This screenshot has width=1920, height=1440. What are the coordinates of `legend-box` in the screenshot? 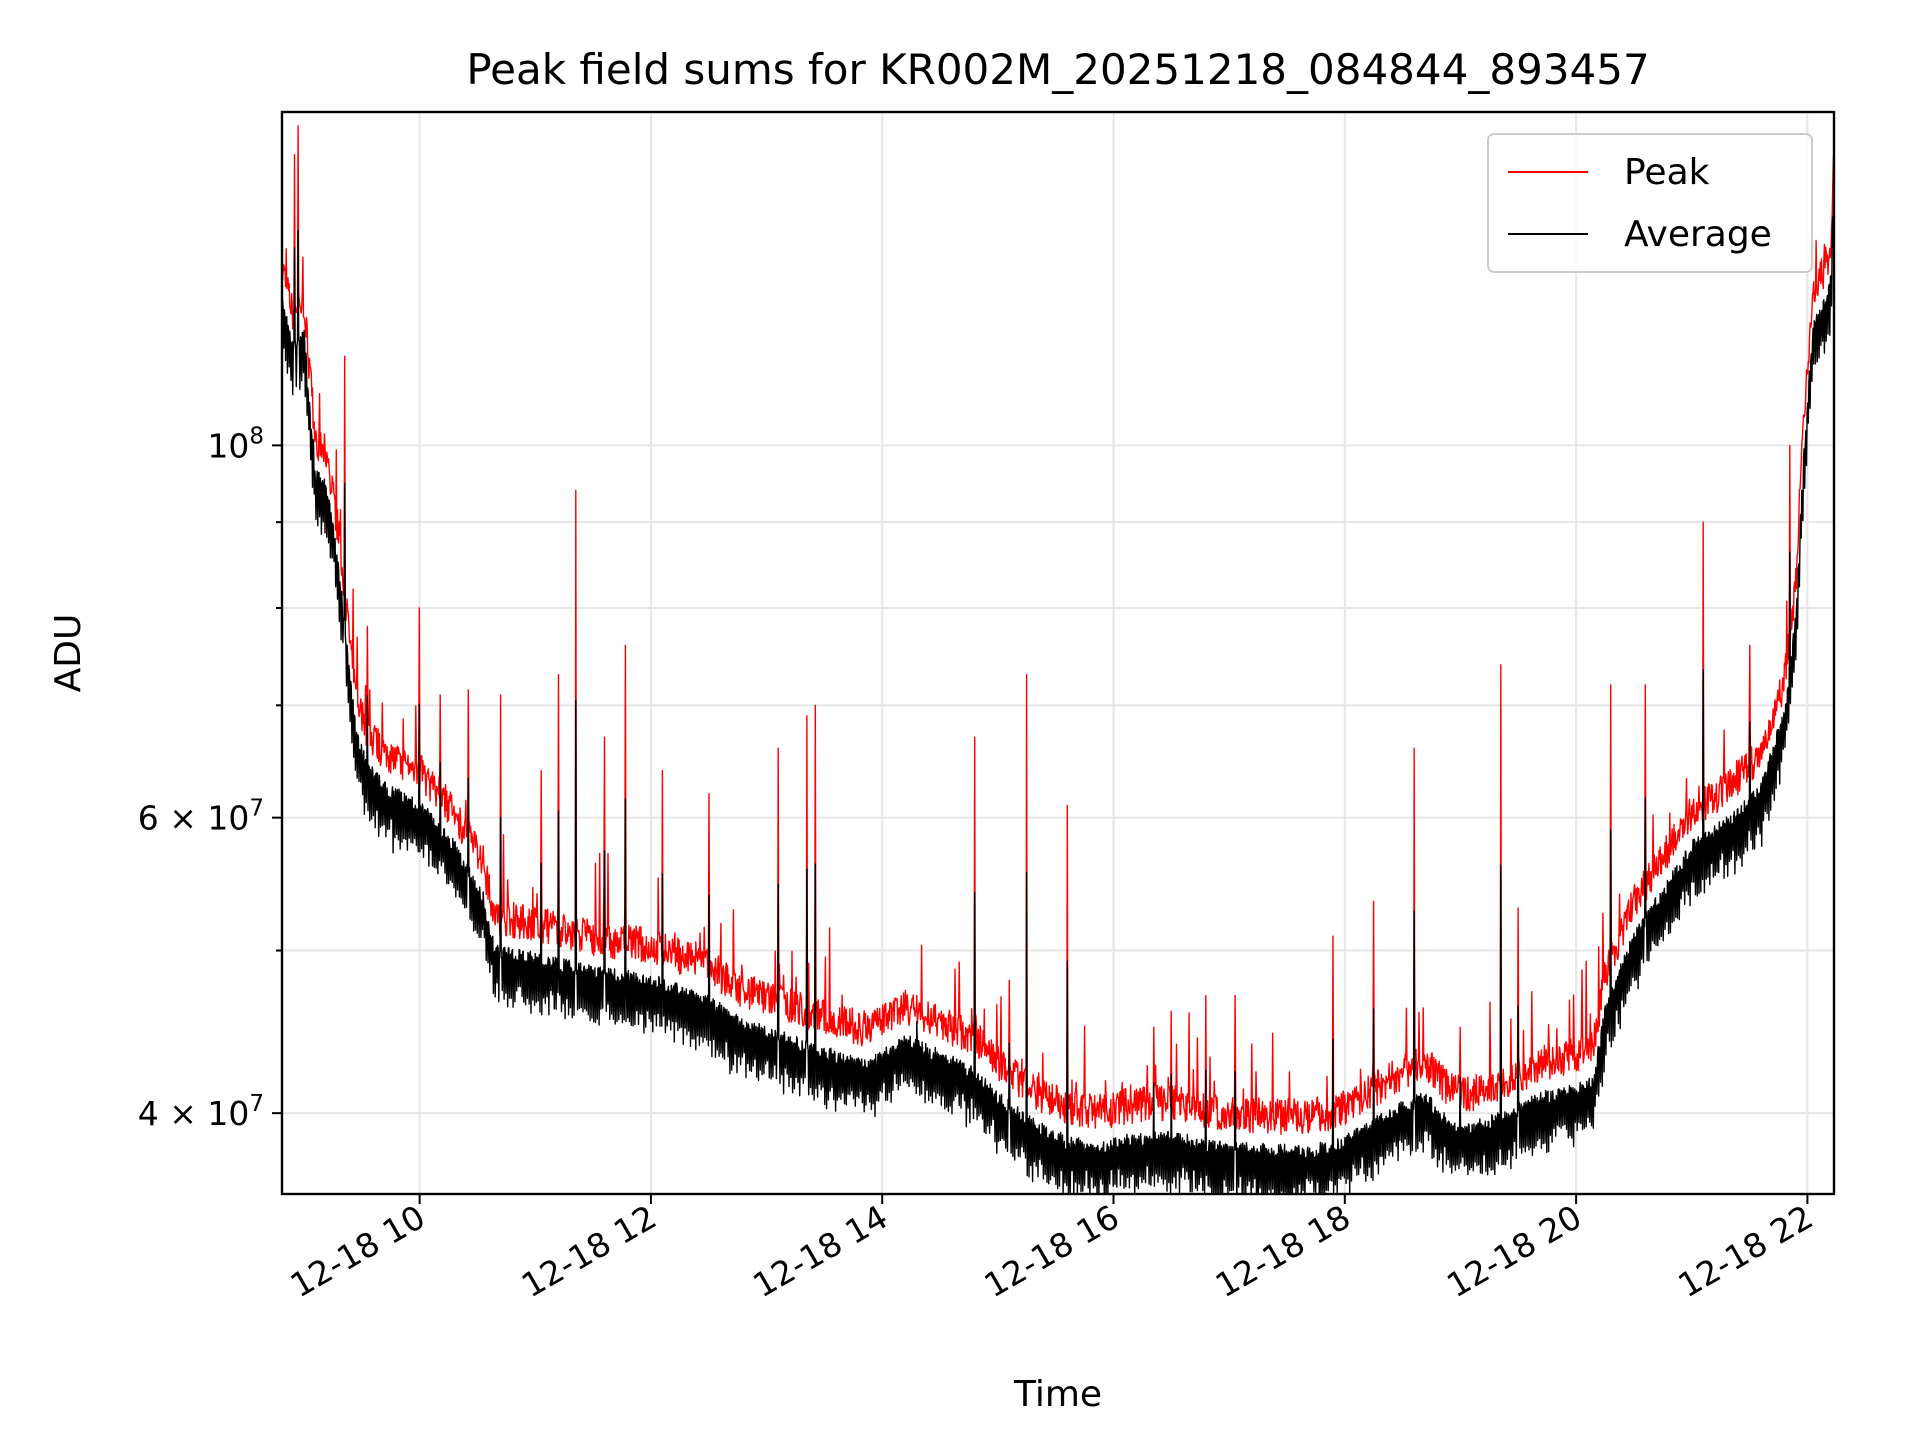 It's located at (1650, 203).